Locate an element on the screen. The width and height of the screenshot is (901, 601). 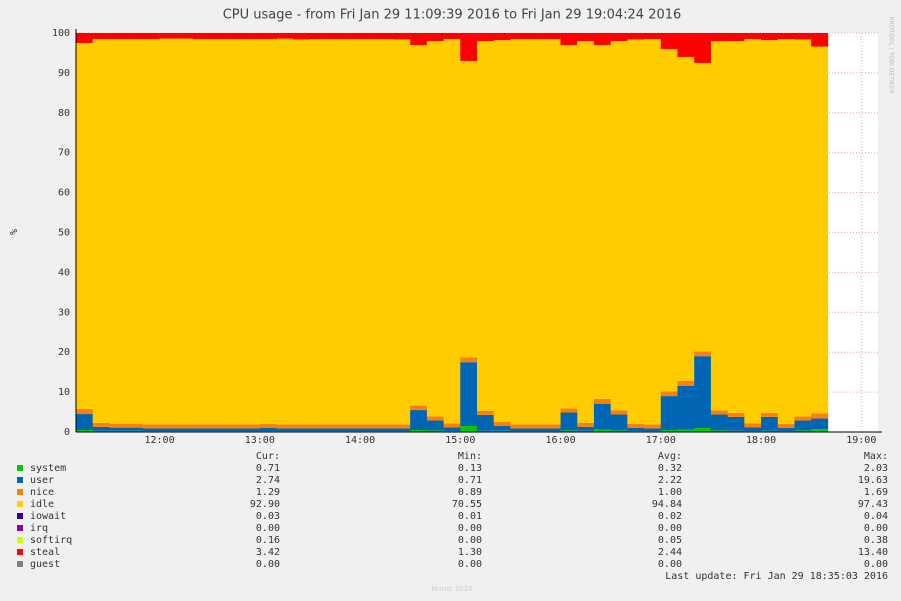
side-label: RRDTOOL / TOBI OETIKER is located at coordinates (891, 54).